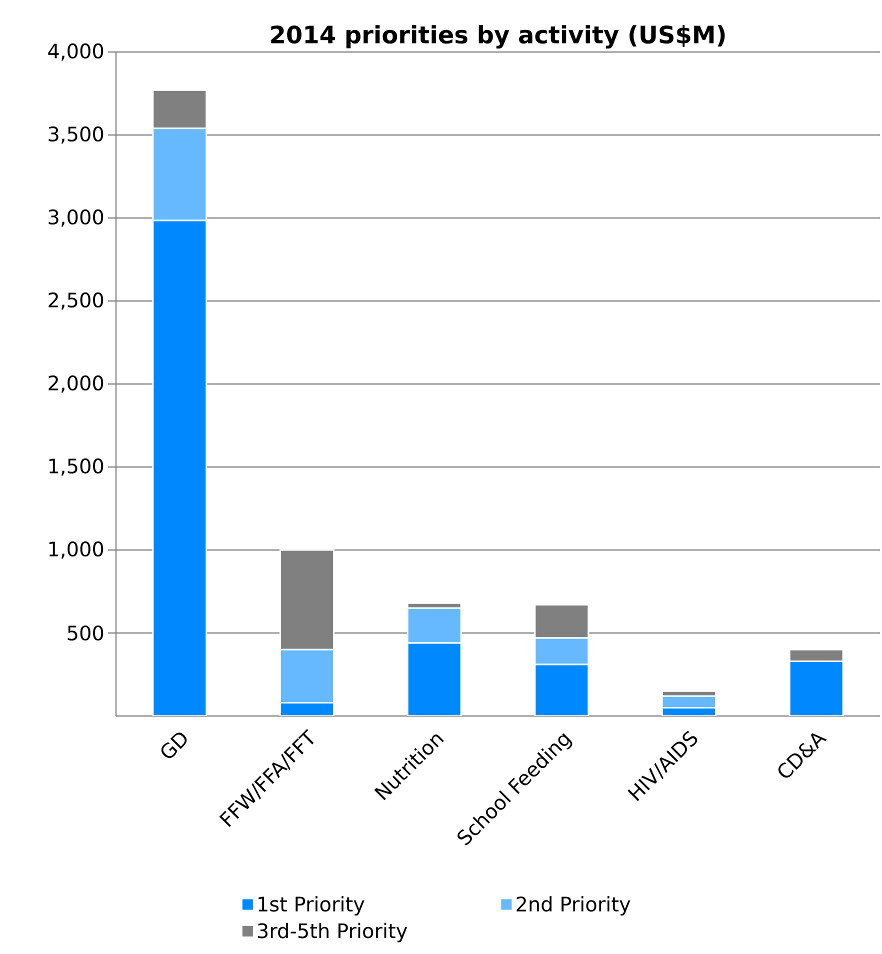 This screenshot has height=954, width=882. What do you see at coordinates (311, 906) in the screenshot?
I see `legend-label: 1st Priority` at bounding box center [311, 906].